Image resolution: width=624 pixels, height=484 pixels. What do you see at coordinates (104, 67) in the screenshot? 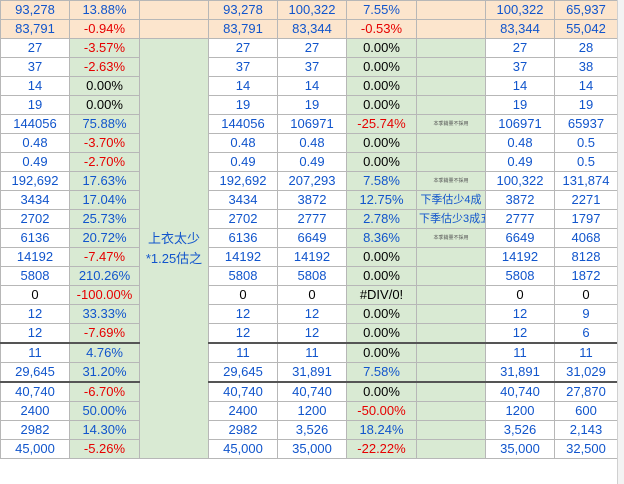
I see `sheet-cell: -2.63%` at bounding box center [104, 67].